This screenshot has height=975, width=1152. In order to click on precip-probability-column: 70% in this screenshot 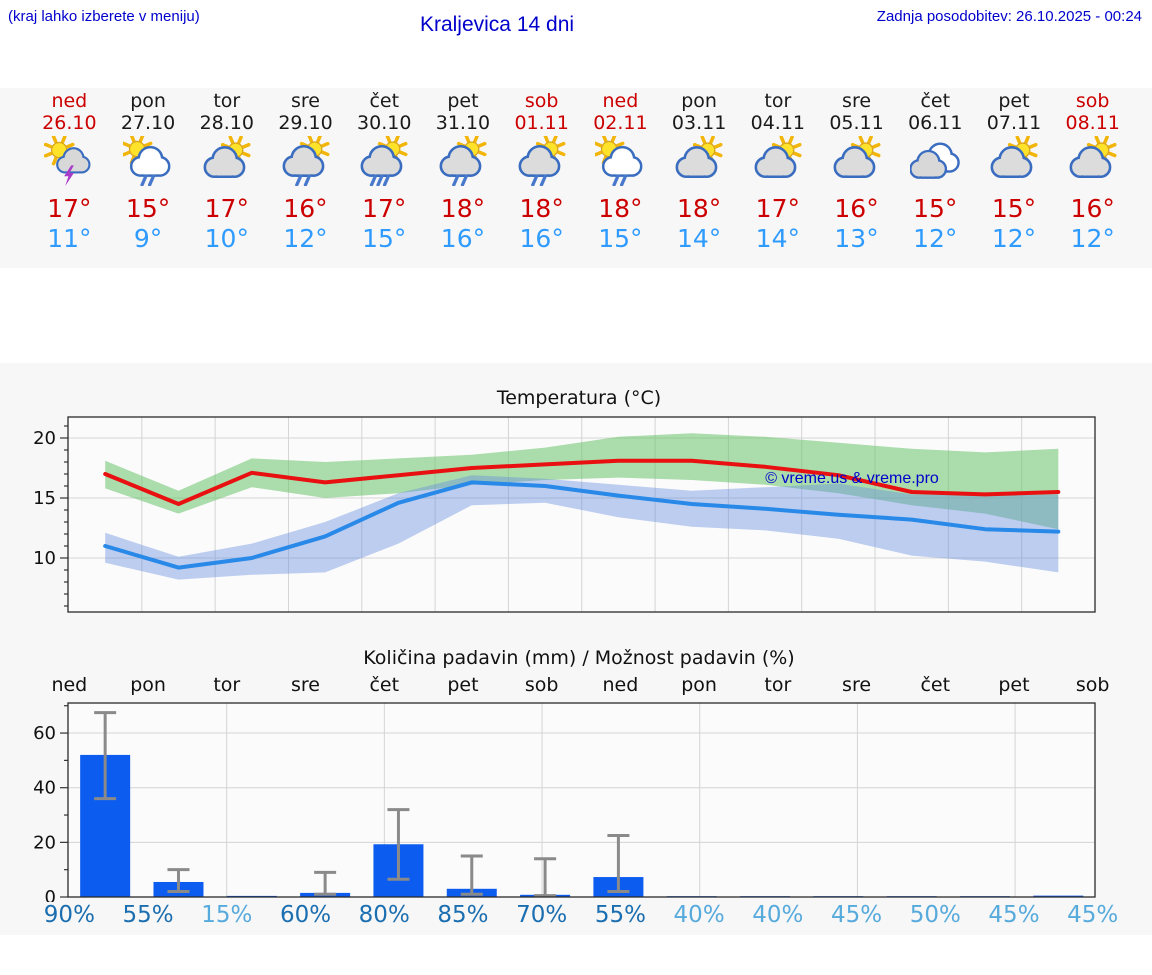, I will do `click(541, 915)`.